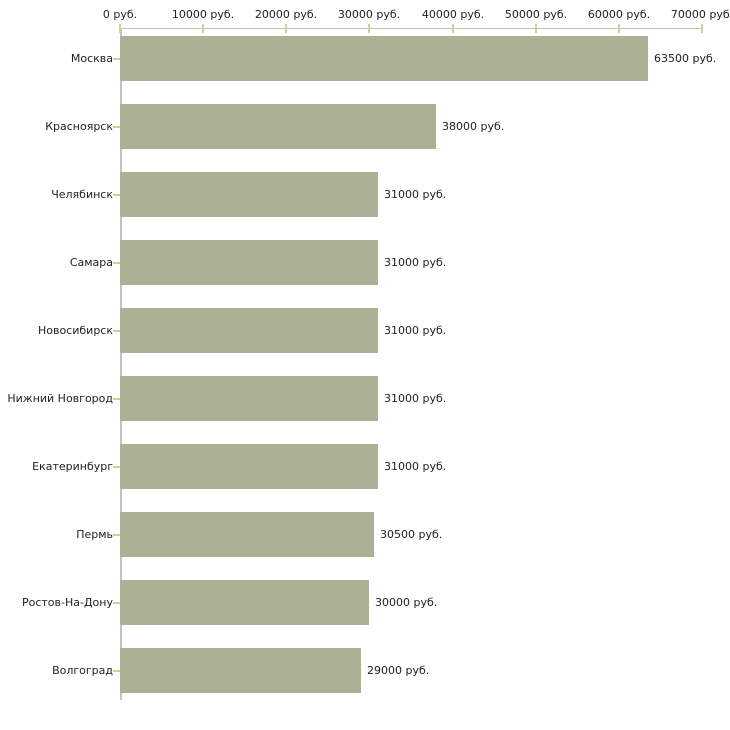 This screenshot has width=730, height=730. What do you see at coordinates (203, 14) in the screenshot?
I see `x-axis-tick-label: 10000 руб.` at bounding box center [203, 14].